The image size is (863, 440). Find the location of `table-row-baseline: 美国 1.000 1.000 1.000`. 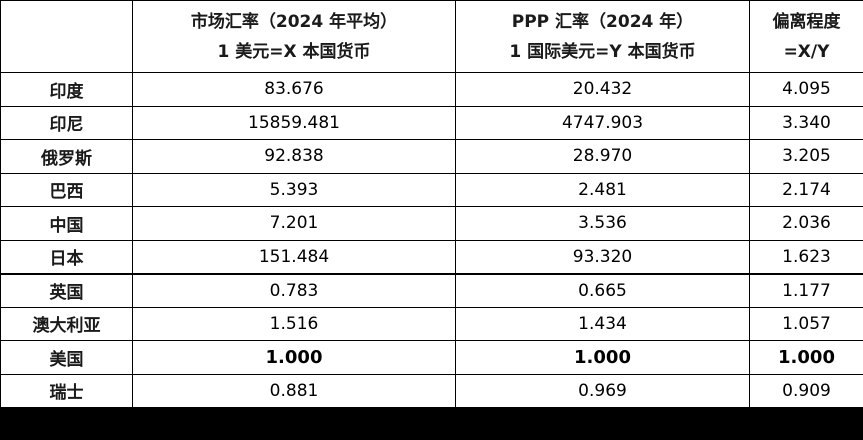

table-row-baseline: 美国 1.000 1.000 1.000 is located at coordinates (431, 357).